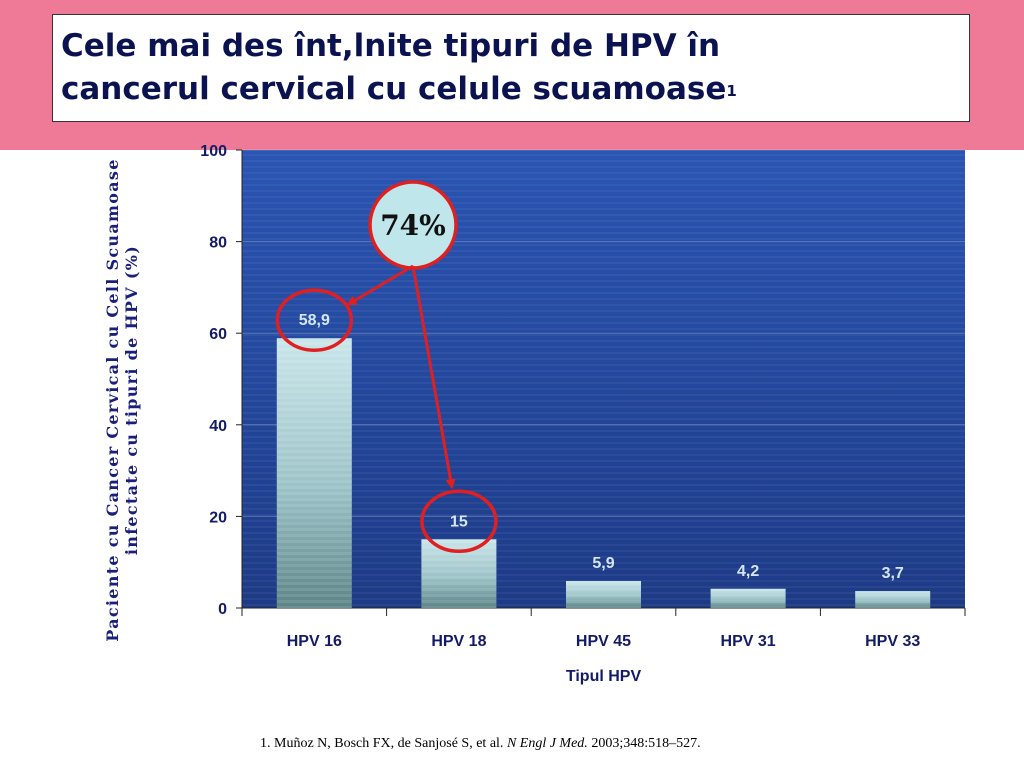 The image size is (1024, 768). What do you see at coordinates (646, 743) in the screenshot?
I see `footnote-details: 2003;348:518–527.` at bounding box center [646, 743].